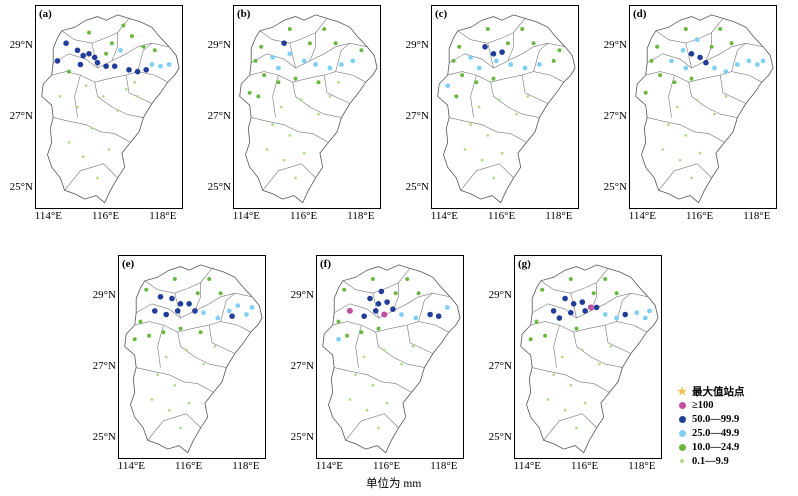  Describe the element at coordinates (615, 115) in the screenshot. I see `y-tick-label: 27°N` at that location.